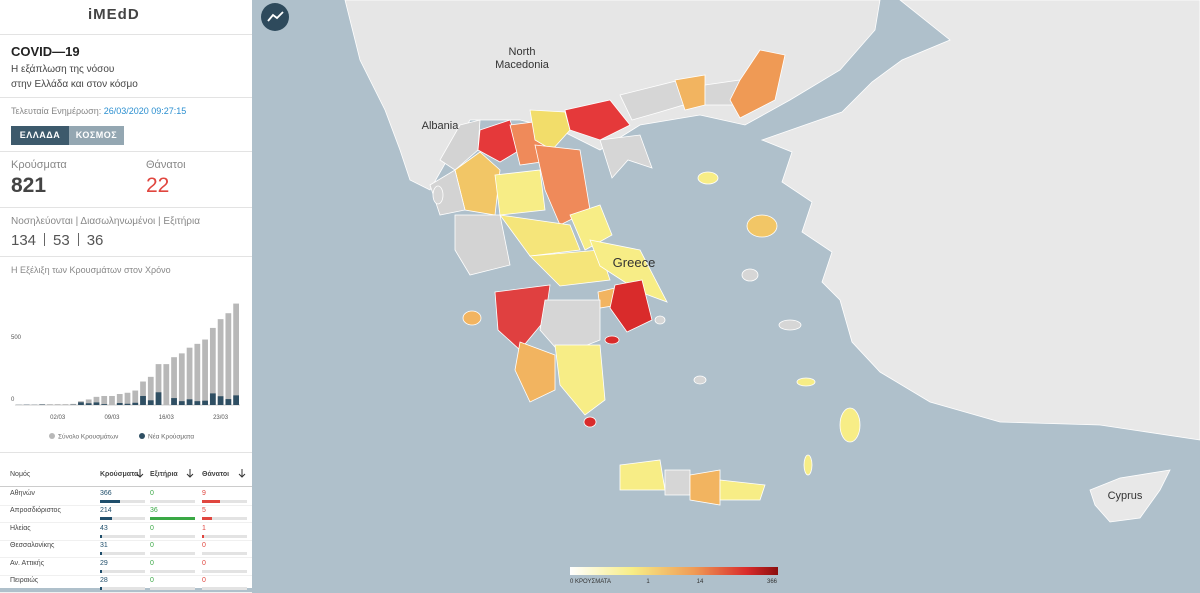  What do you see at coordinates (40, 135) in the screenshot?
I see `tab-greece: ΕΛΛΑΔΑ` at bounding box center [40, 135].